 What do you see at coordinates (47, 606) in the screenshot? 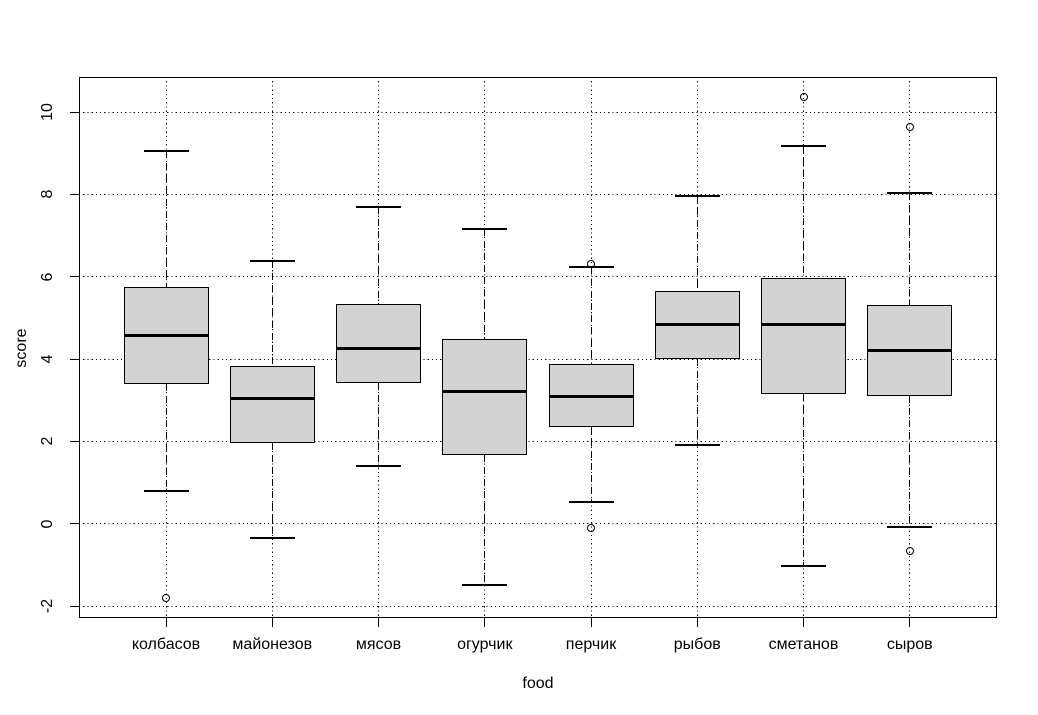
I see `y-tick-label: -2` at bounding box center [47, 606].